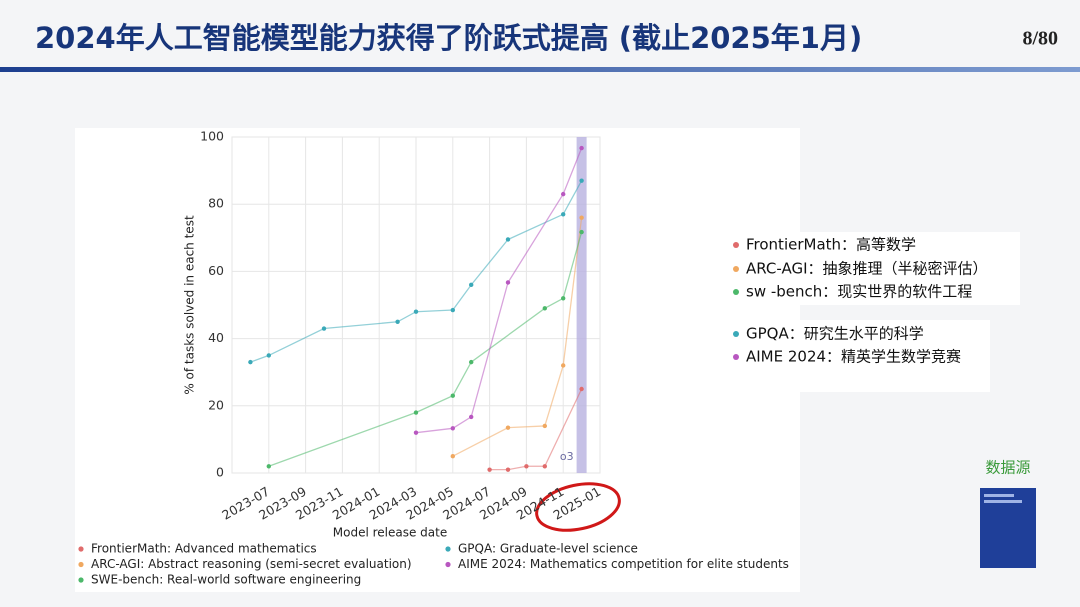  I want to click on slide-title: 2024年人工智能模型能力获得了阶跃式提高 (截止2025年1月), so click(448, 38).